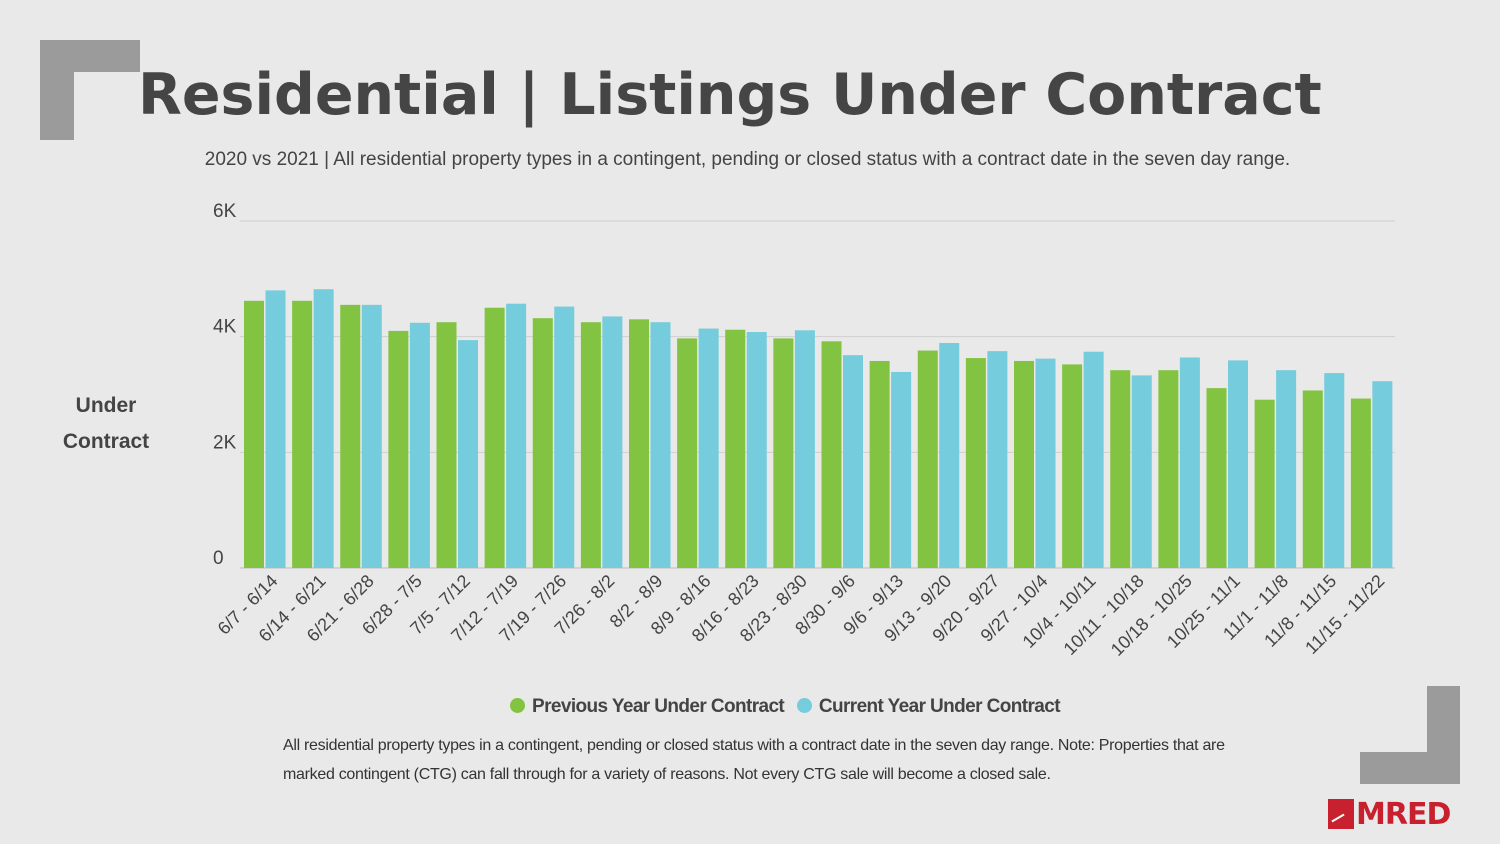 Image resolution: width=1500 pixels, height=844 pixels. I want to click on legend-item-current: Current Year Under Contract, so click(928, 707).